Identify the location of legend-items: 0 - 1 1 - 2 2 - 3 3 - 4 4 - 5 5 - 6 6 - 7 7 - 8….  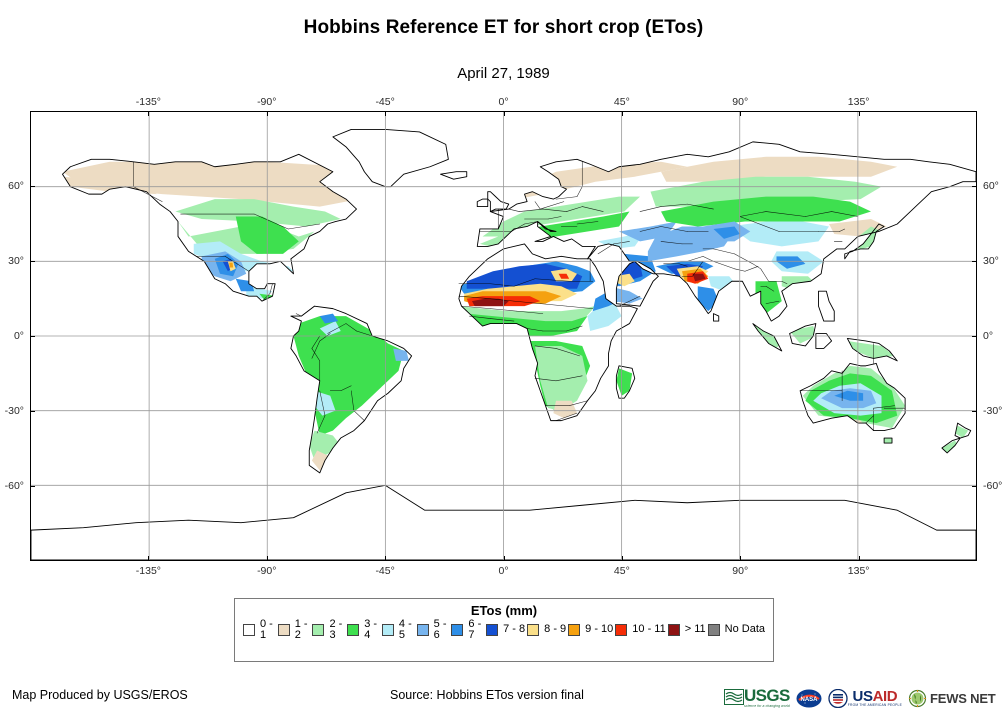
(504, 629).